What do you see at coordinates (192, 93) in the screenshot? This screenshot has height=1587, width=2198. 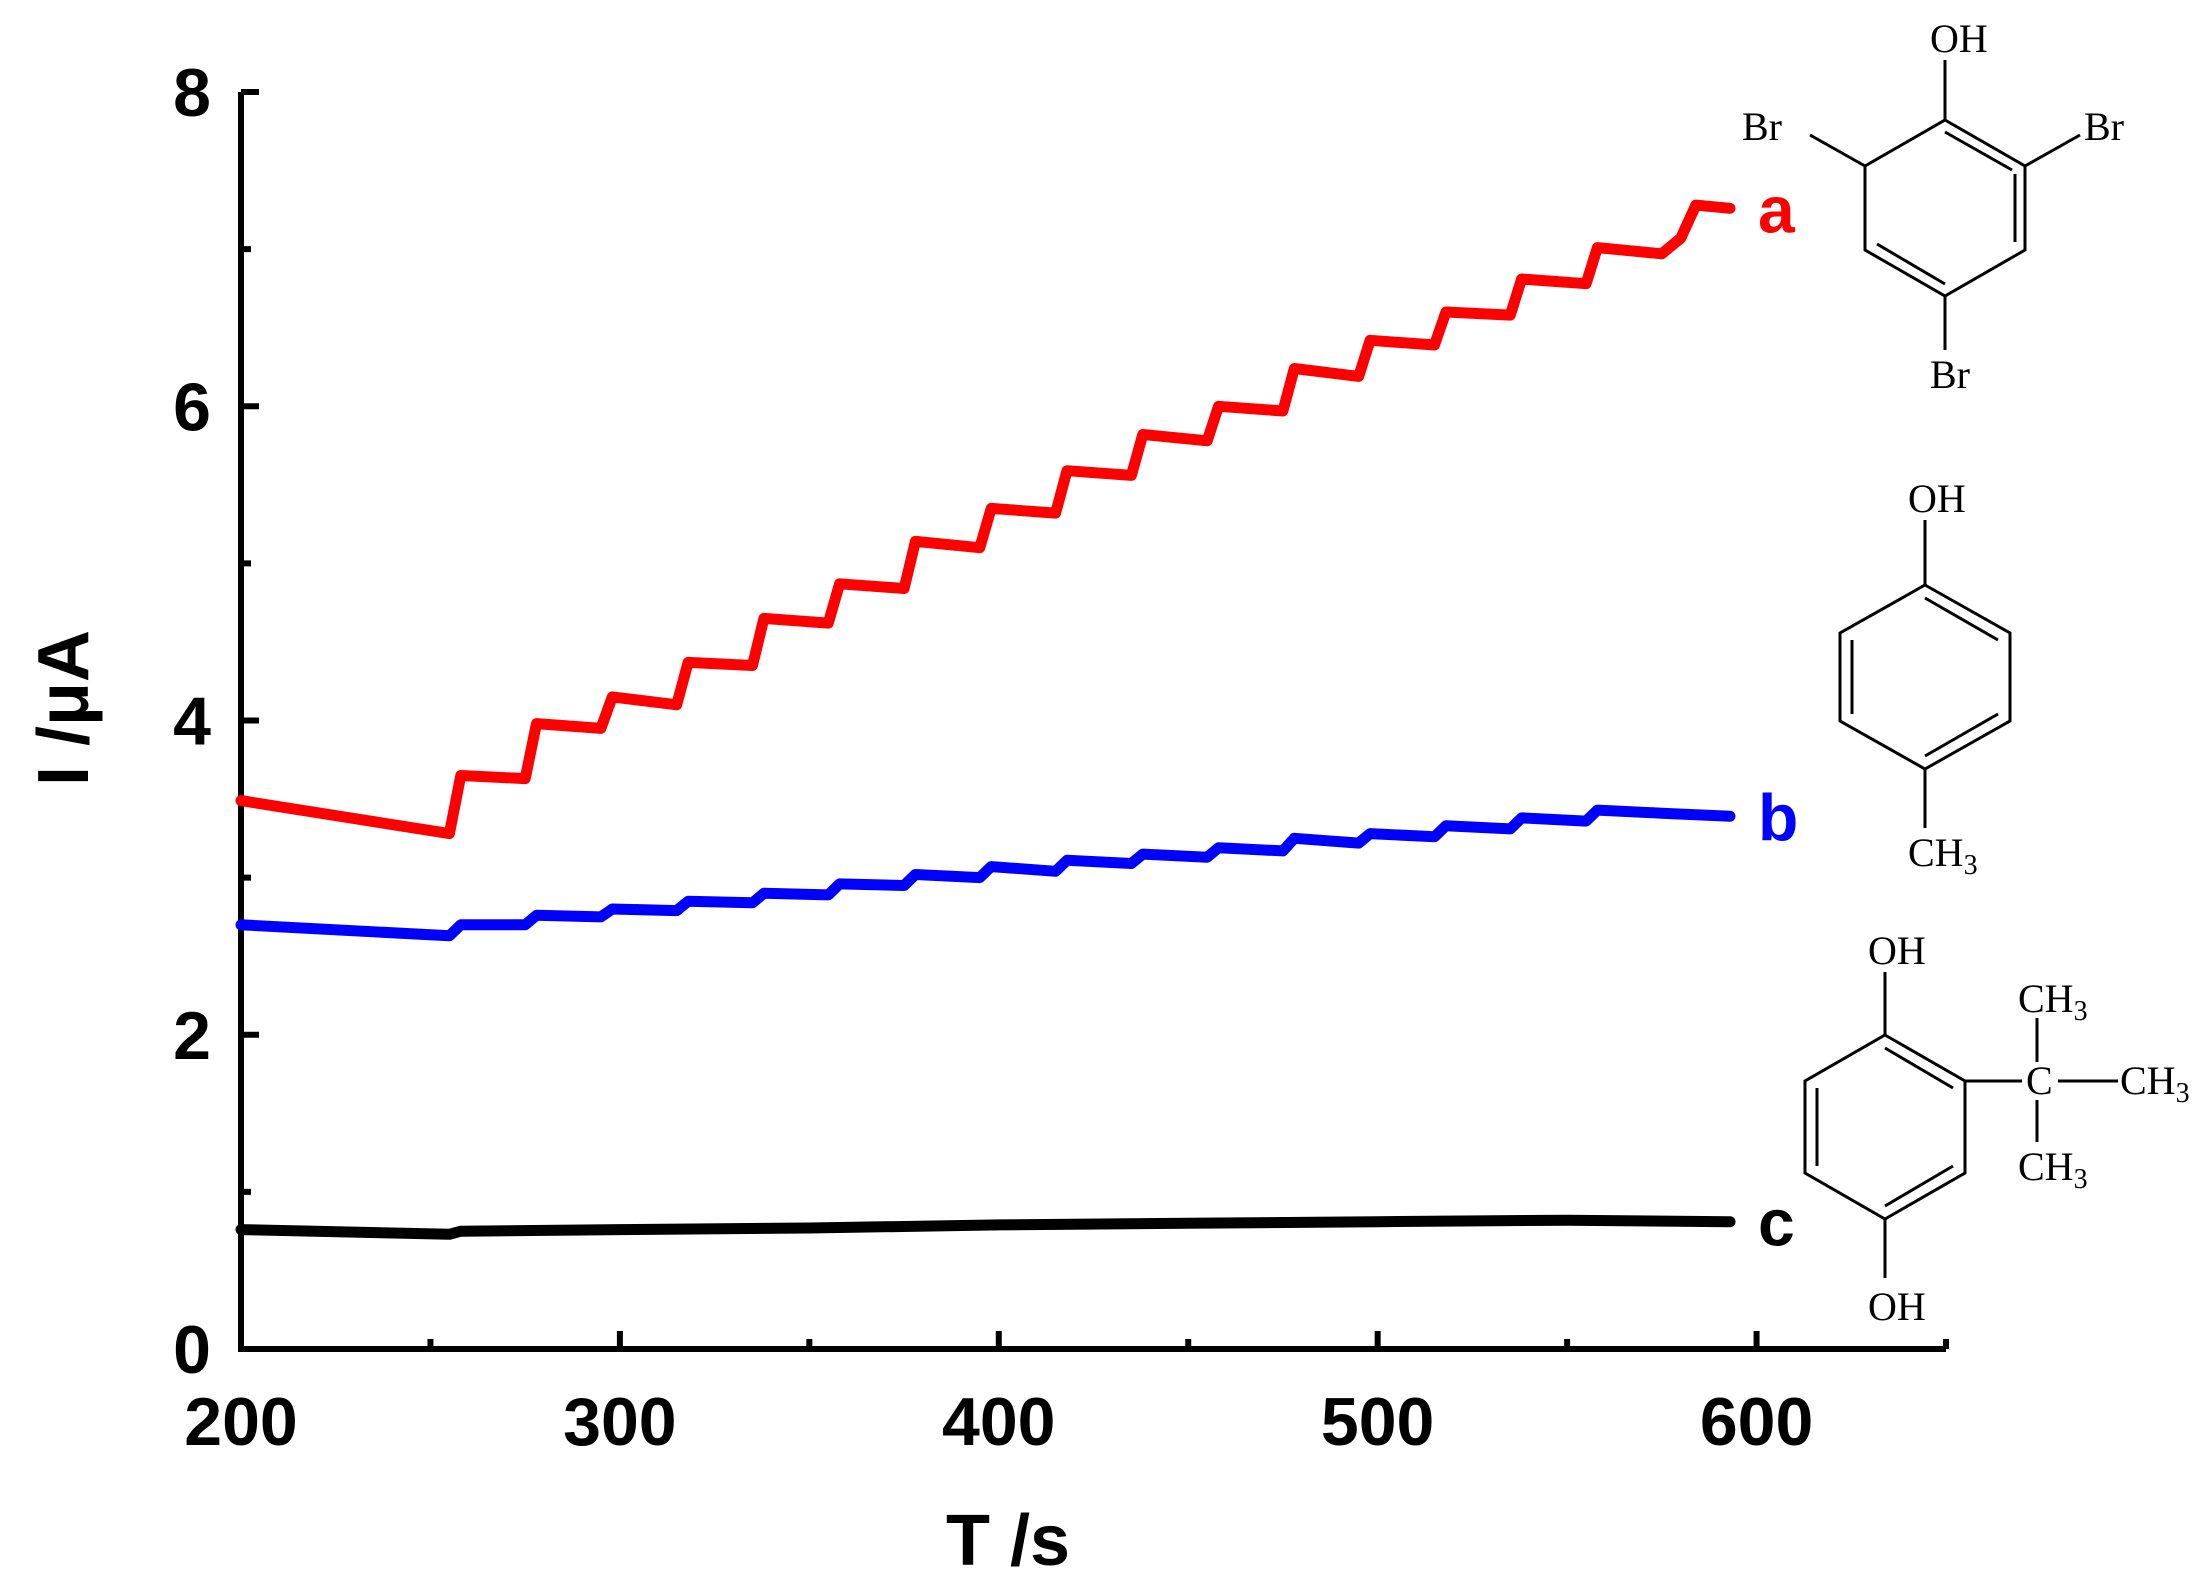 I see `y-tick-label: 8` at bounding box center [192, 93].